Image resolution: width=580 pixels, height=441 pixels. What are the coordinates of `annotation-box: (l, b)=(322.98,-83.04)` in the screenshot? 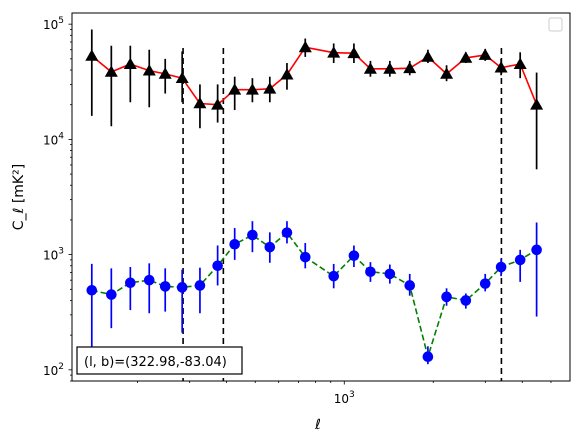 It's located at (159, 360).